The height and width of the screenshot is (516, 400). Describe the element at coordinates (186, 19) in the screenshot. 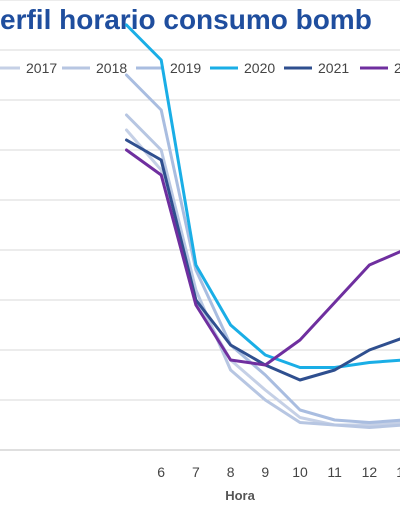

I see `chart-title: erfil horario consumo bomb` at that location.